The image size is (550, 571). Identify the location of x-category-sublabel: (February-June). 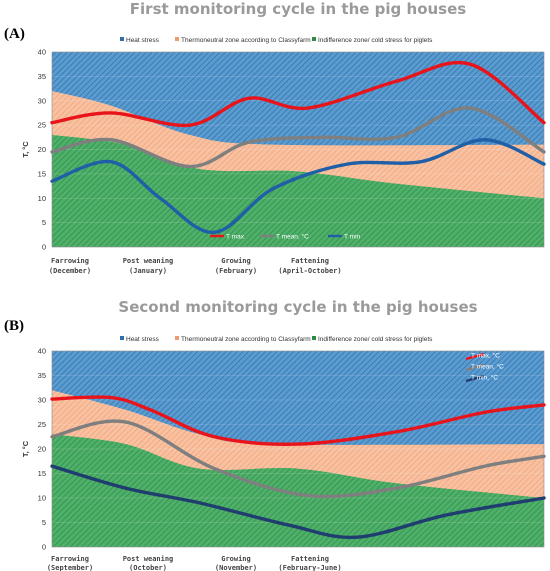
(309, 567).